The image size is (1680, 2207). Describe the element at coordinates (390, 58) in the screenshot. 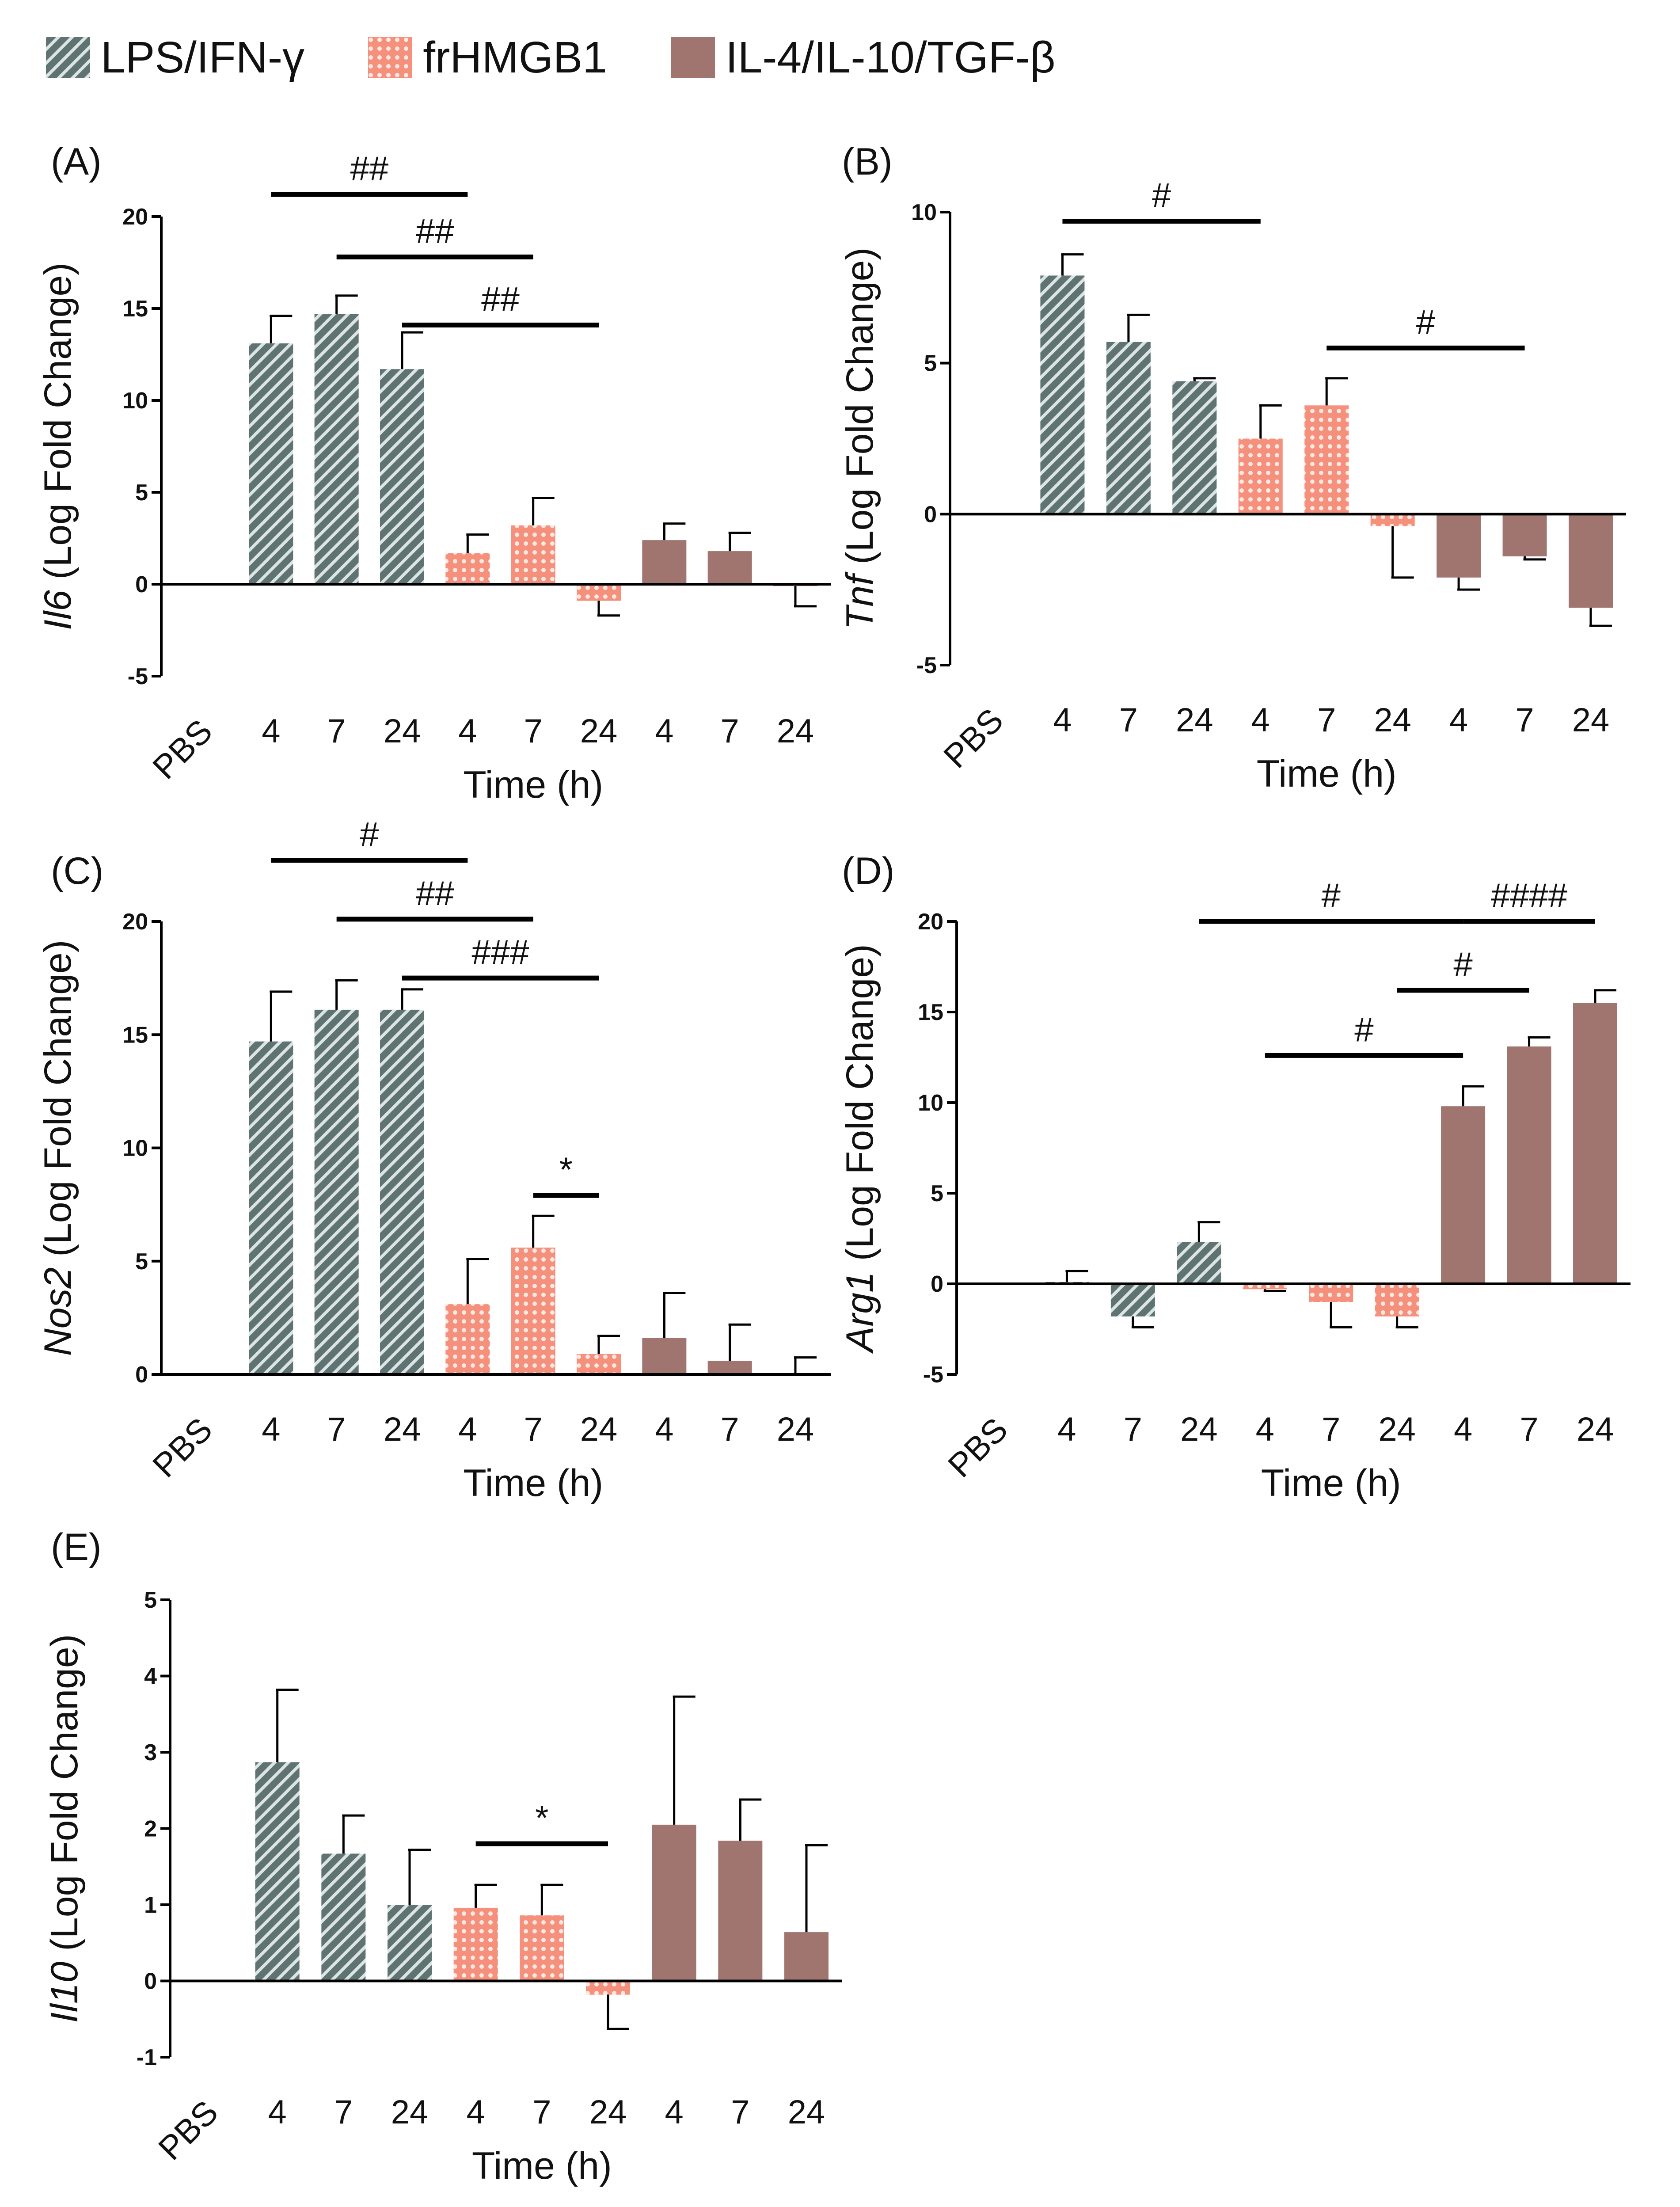

I see `legend-swatch-mesh` at that location.